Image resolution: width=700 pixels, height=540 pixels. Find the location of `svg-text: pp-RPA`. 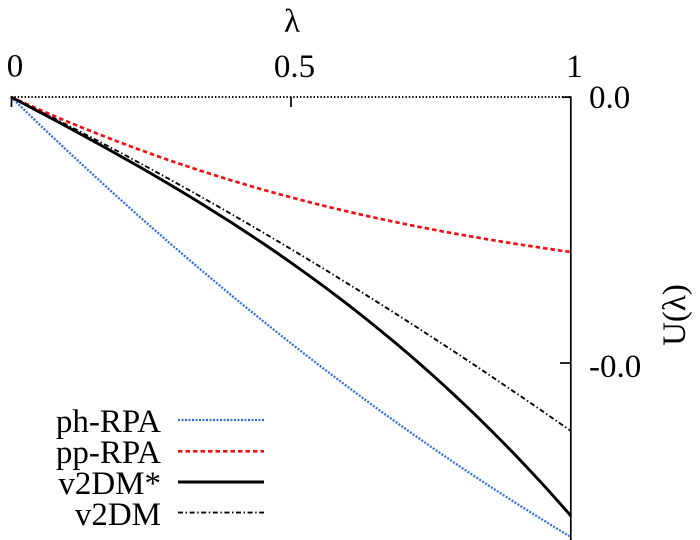

svg-text: pp-RPA is located at coordinates (108, 453).